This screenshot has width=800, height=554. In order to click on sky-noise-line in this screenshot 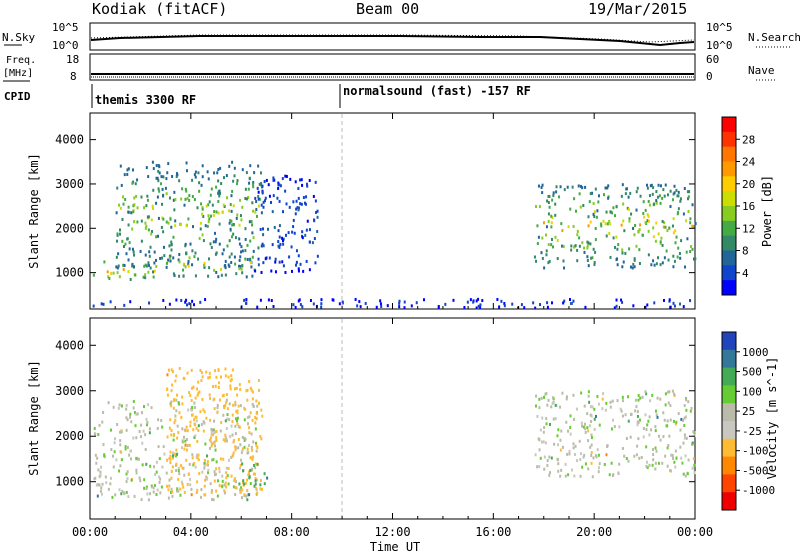, I will do `click(392, 41)`.